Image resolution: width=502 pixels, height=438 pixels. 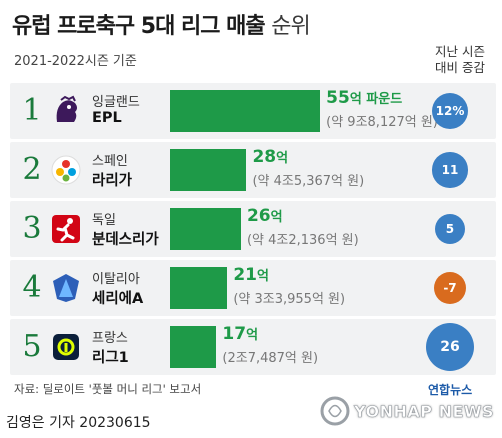 I want to click on rank-number: 2, so click(x=32, y=169).